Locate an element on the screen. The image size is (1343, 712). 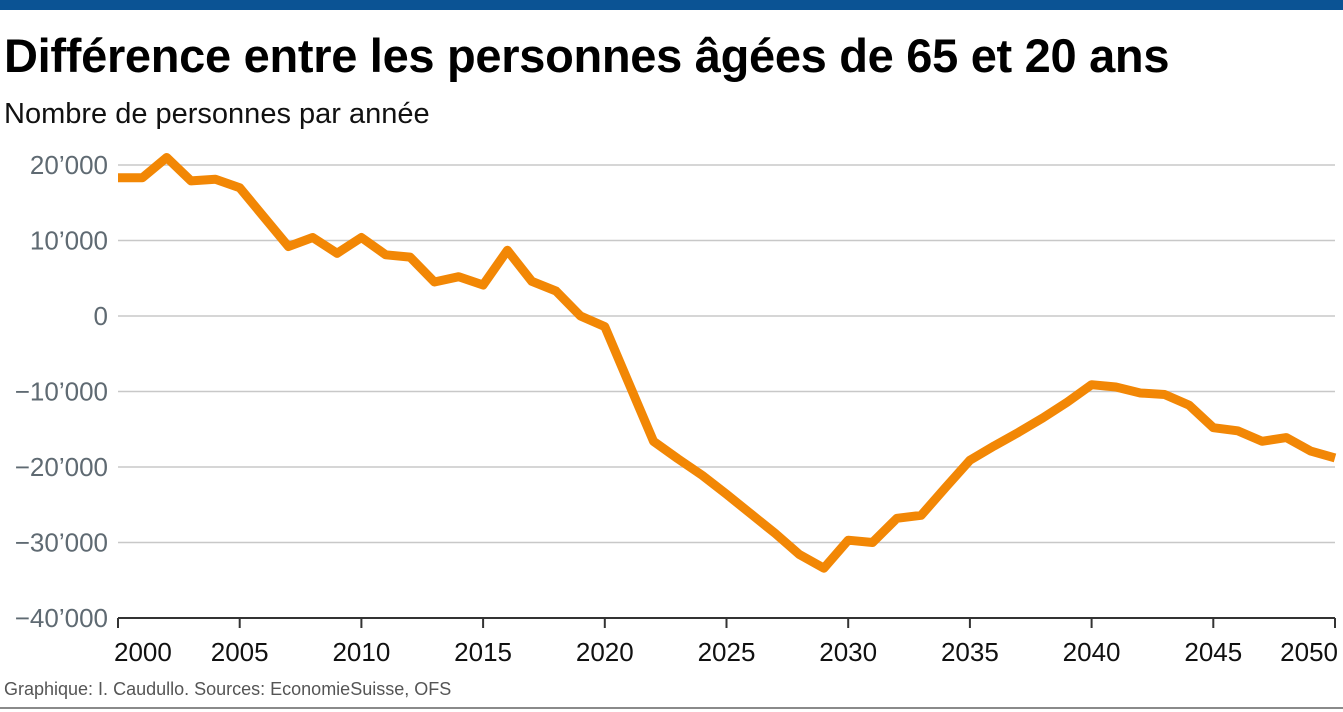
x-tick-label: 2050 is located at coordinates (1309, 652).